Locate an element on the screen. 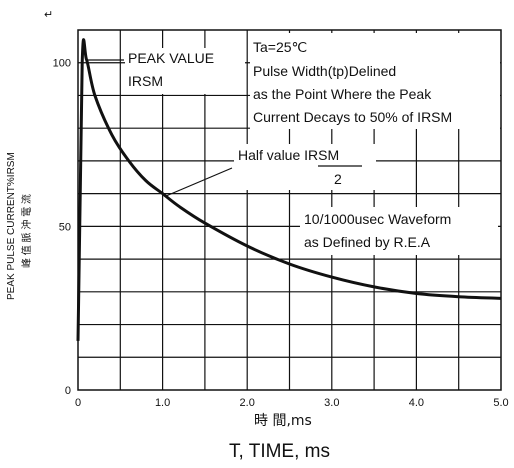  y-tick-label: 100 is located at coordinates (62, 64).